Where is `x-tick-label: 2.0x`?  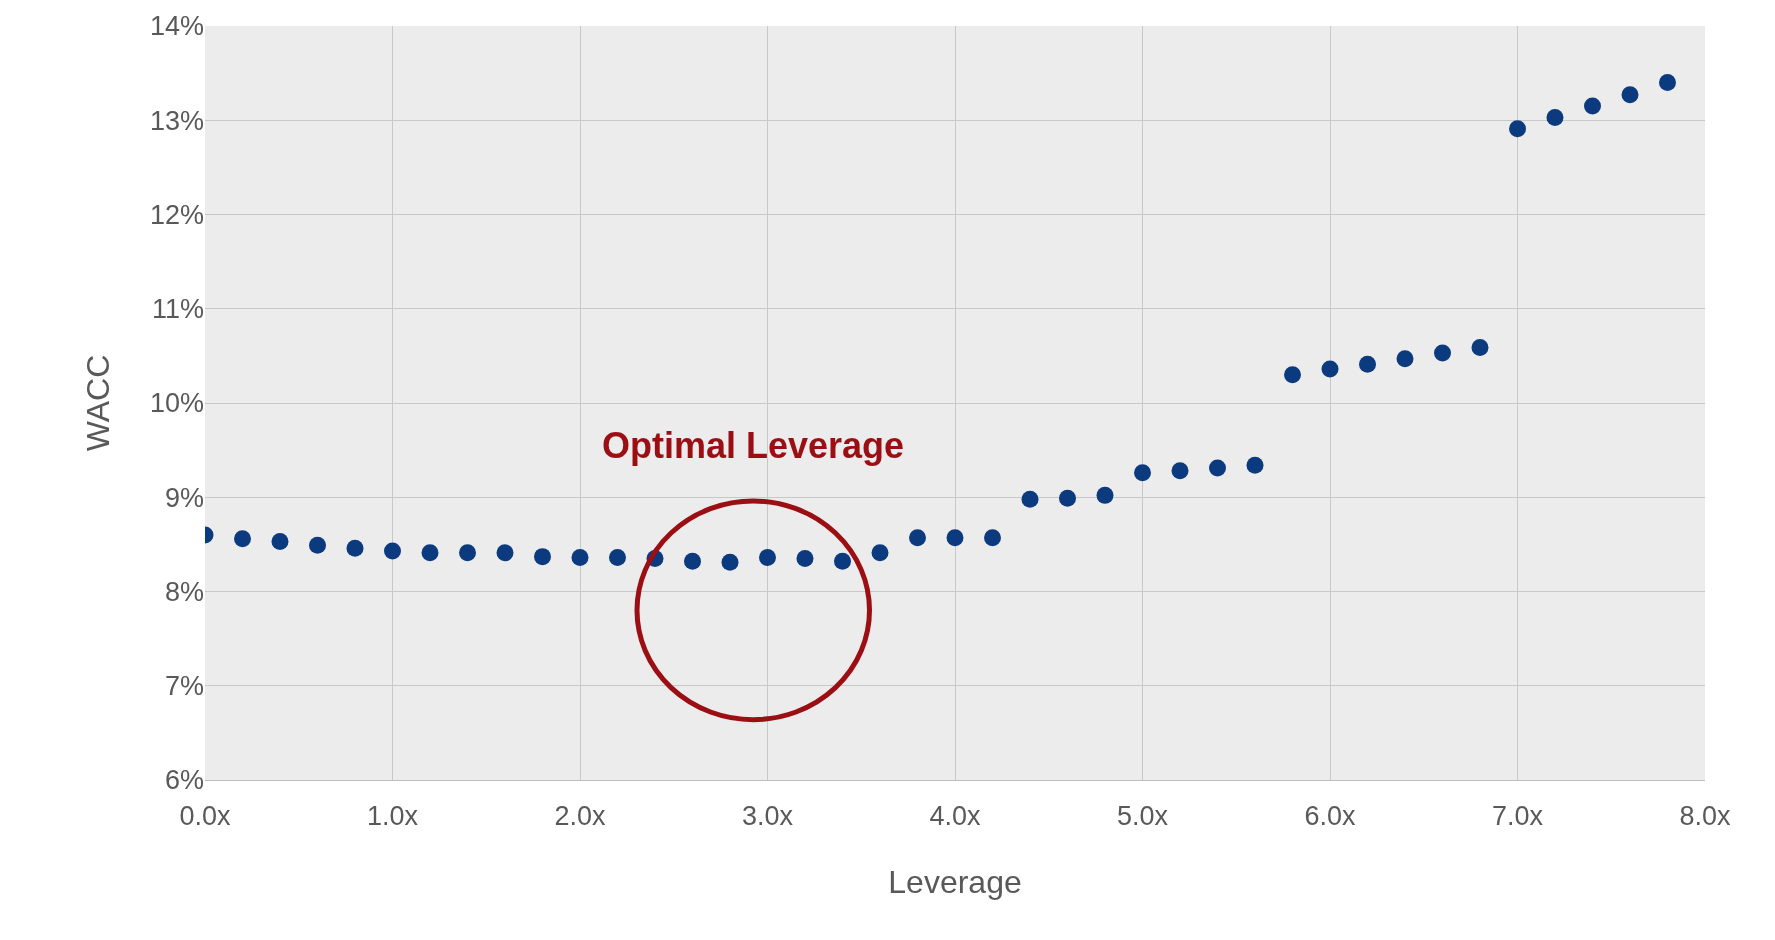
x-tick-label: 2.0x is located at coordinates (580, 816).